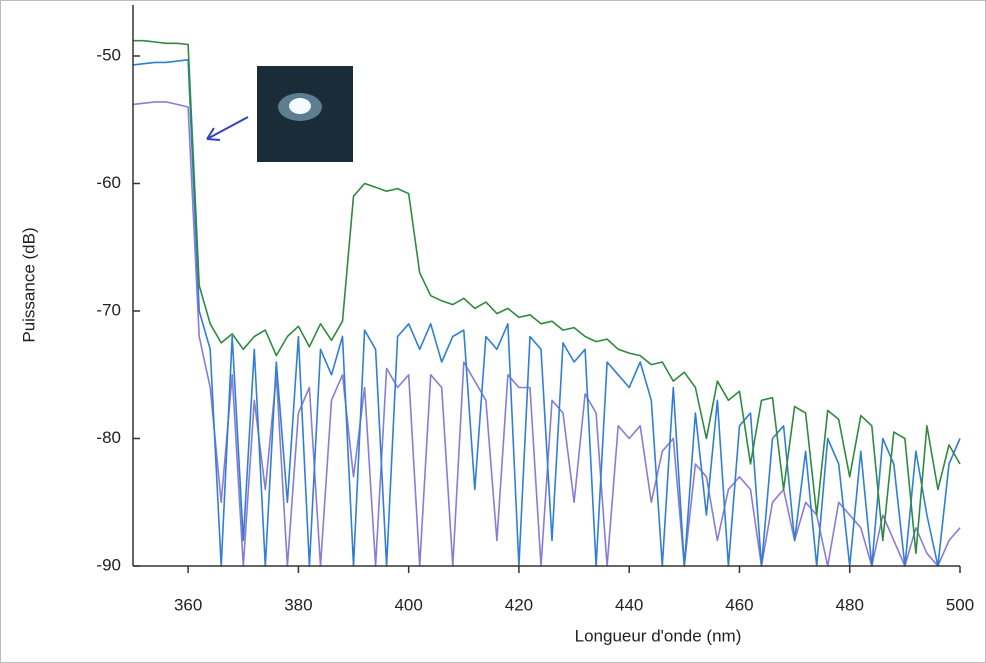 The image size is (986, 663). I want to click on y-tick-label: -80, so click(108, 437).